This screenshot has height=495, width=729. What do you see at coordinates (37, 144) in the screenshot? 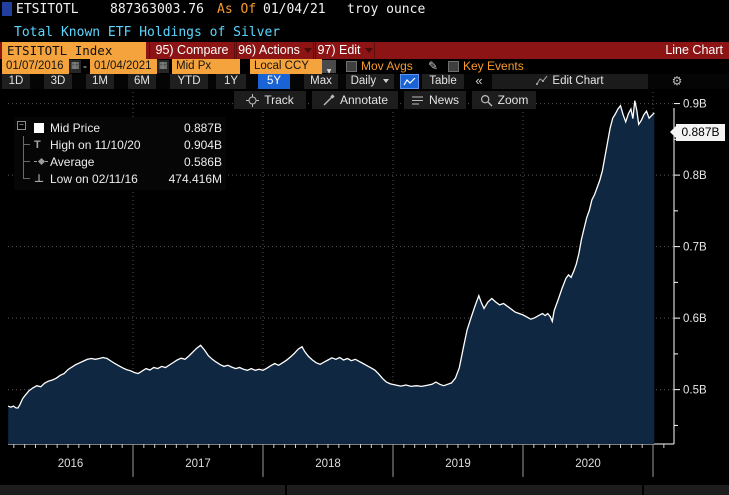
I see `high-marker-icon: T` at bounding box center [37, 144].